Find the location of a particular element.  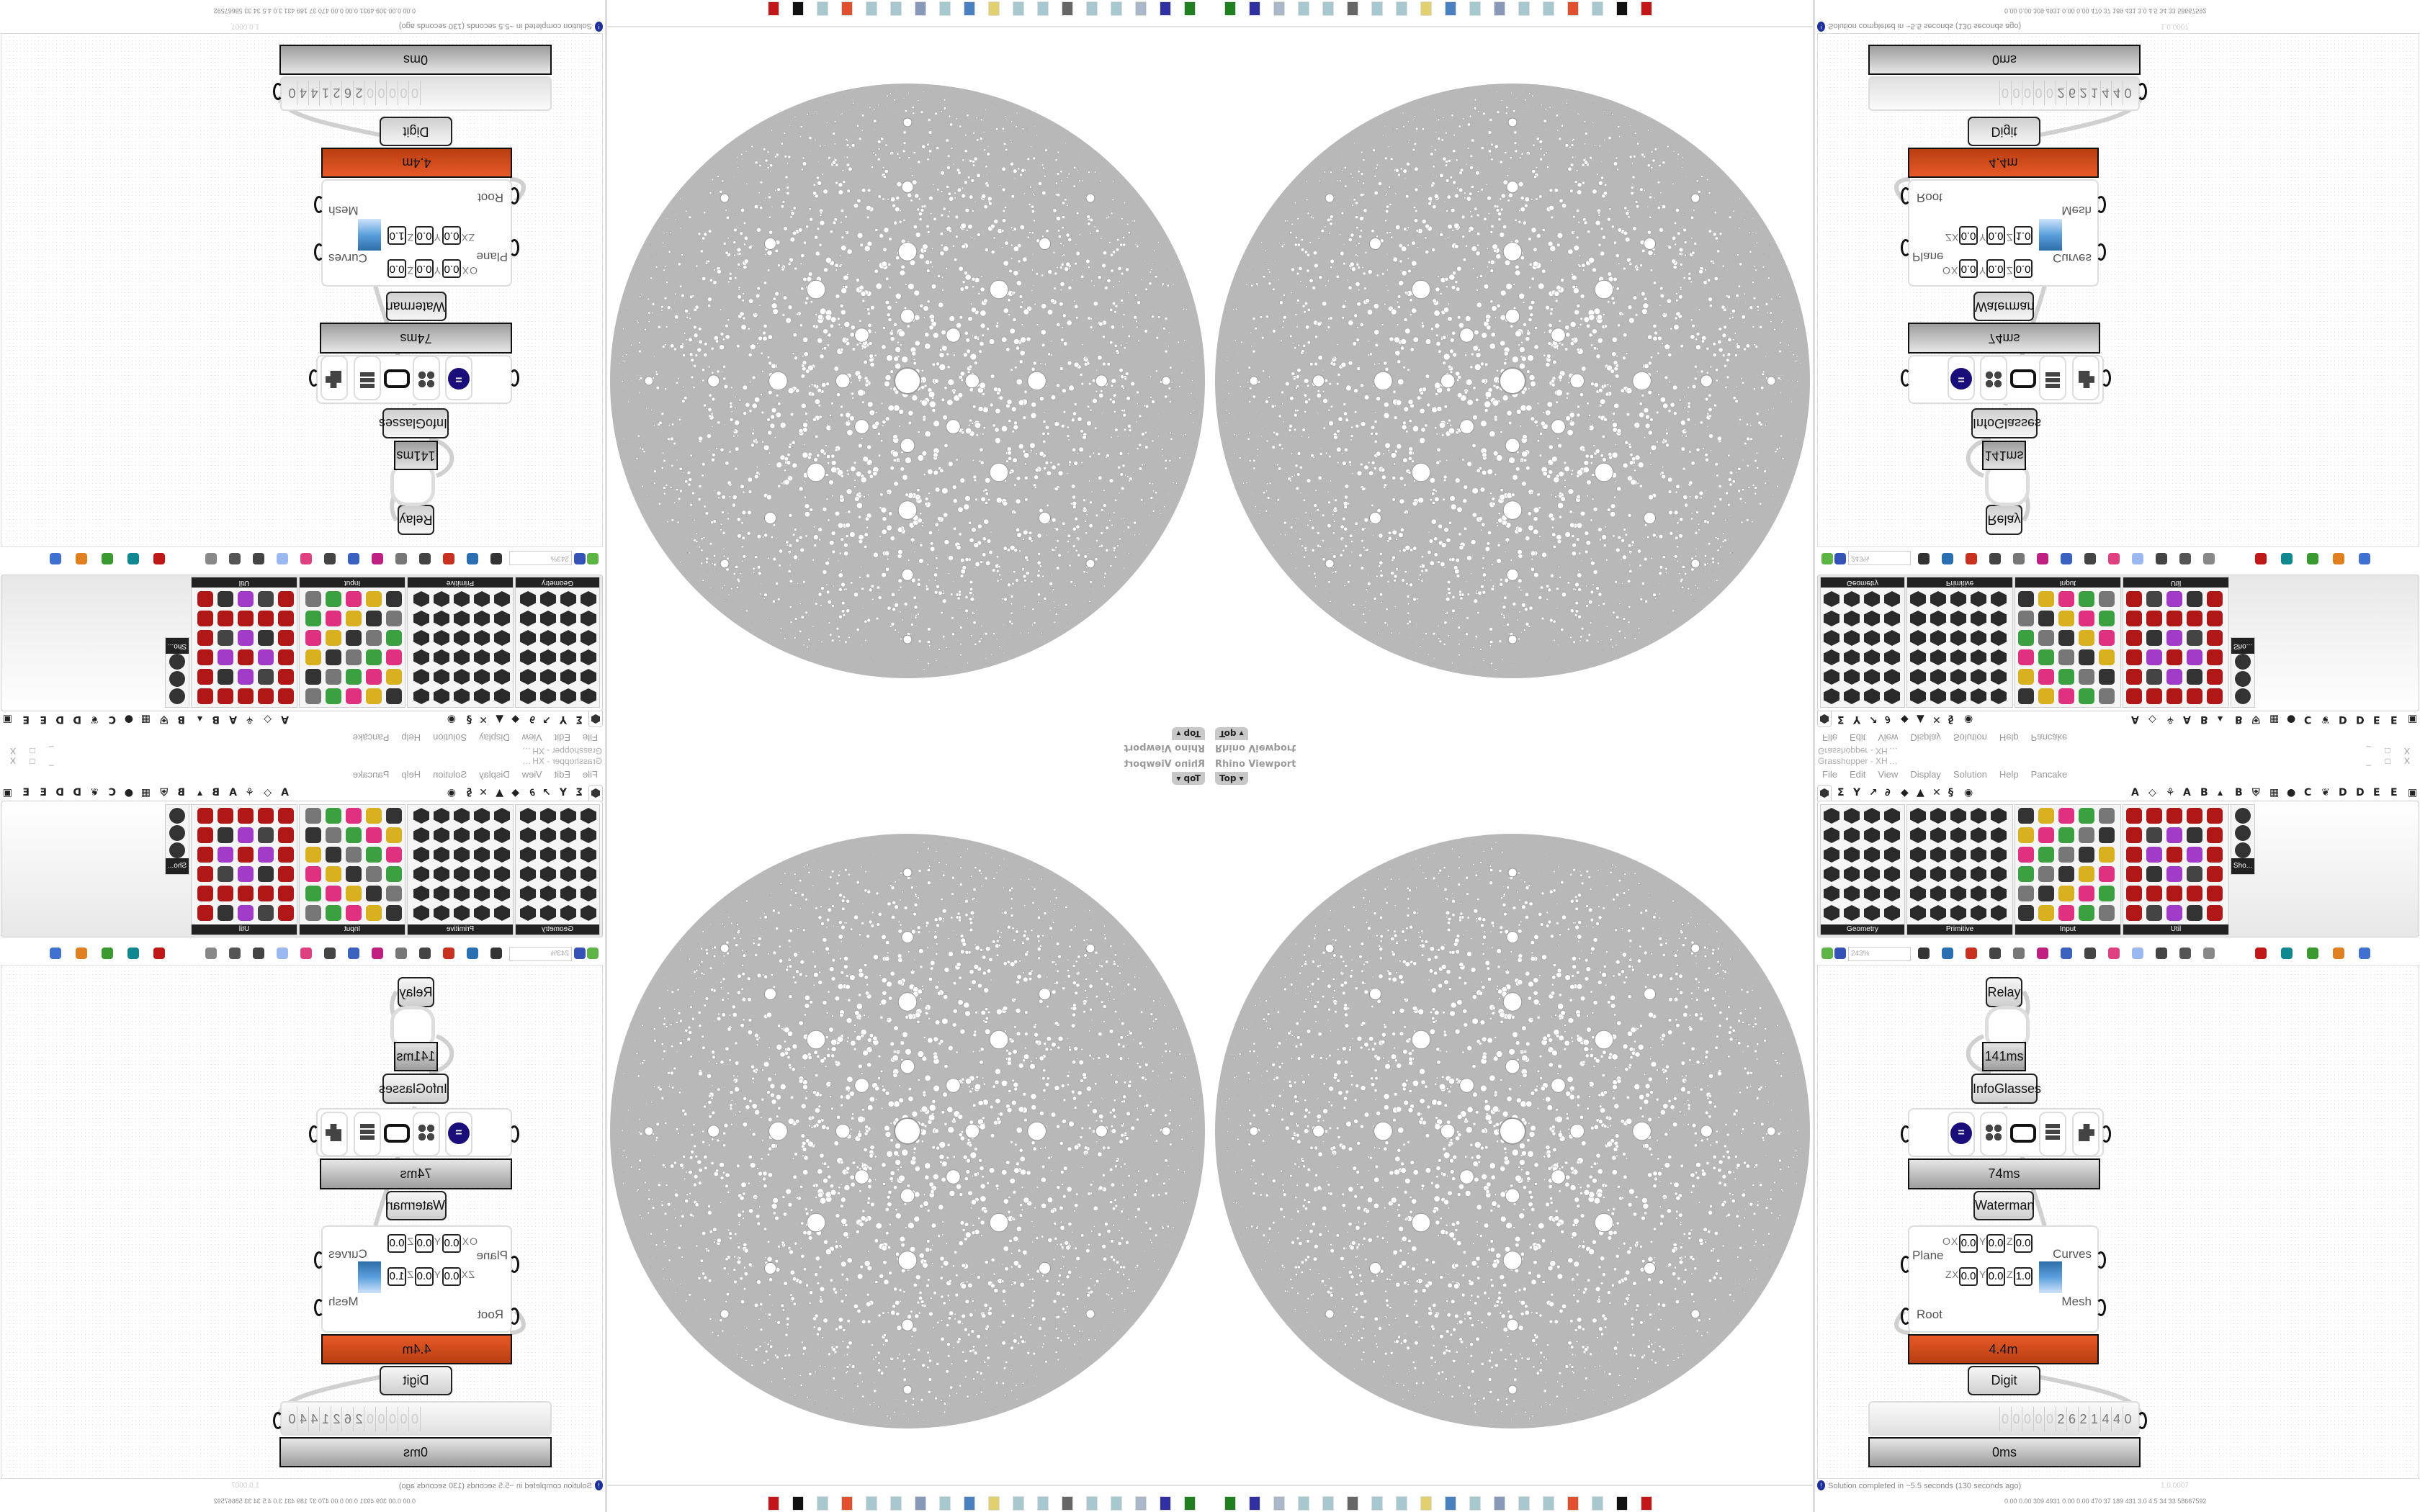

menu-file: File is located at coordinates (1830, 774).